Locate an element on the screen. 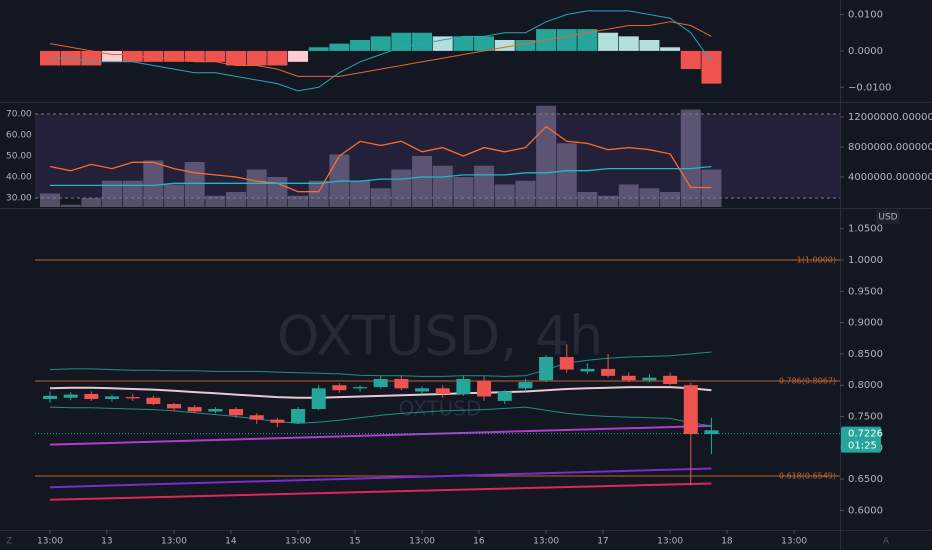 The height and width of the screenshot is (550, 932). zoom-icon: Z is located at coordinates (9, 542).